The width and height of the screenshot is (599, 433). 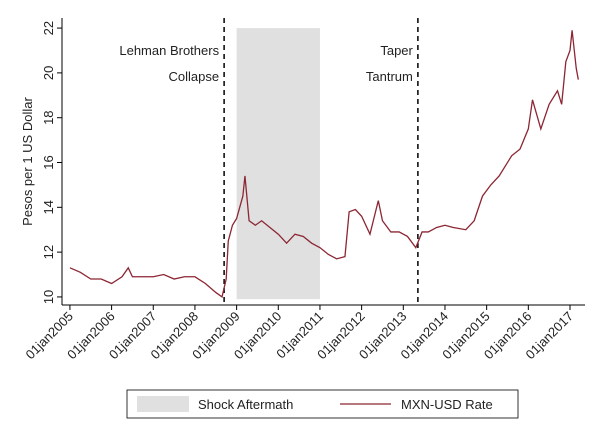 I want to click on y-tick-label: 14, so click(x=48, y=207).